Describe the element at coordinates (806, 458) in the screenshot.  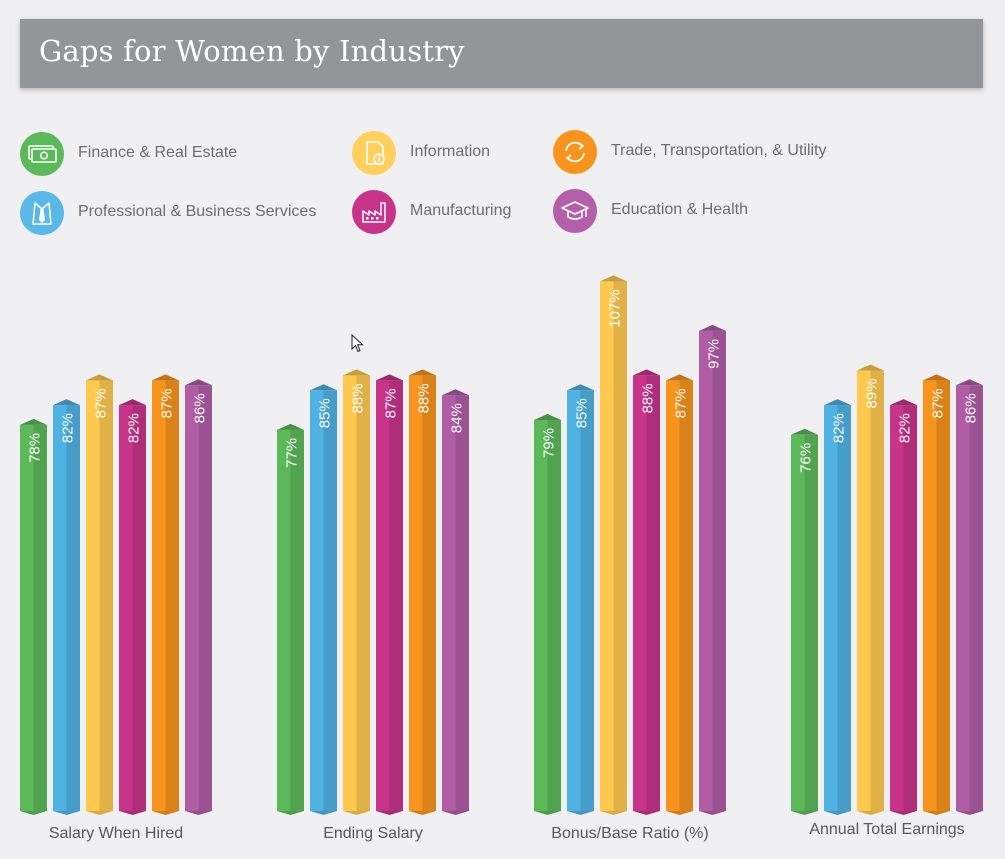
I see `bar-value-label: 76%` at that location.